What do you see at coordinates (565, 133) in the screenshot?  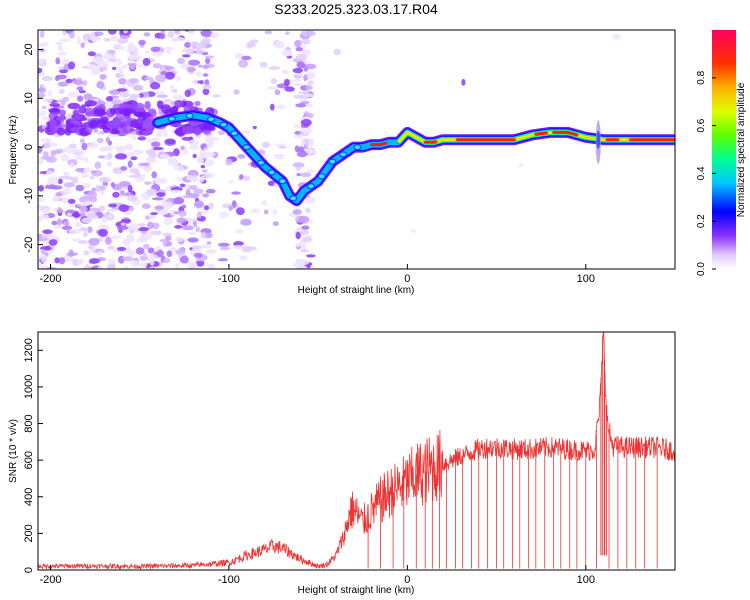 I see `ridge-peak` at bounding box center [565, 133].